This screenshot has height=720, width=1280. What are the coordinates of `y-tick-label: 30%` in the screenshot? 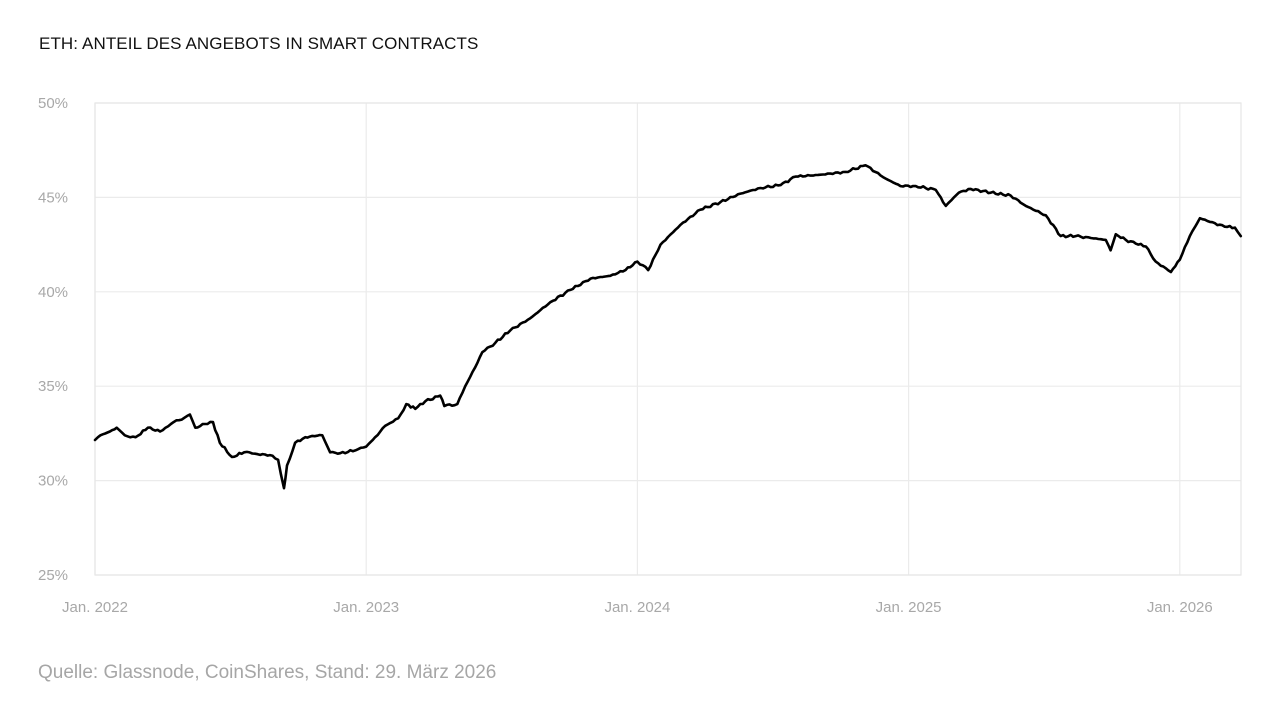 It's located at (53, 481).